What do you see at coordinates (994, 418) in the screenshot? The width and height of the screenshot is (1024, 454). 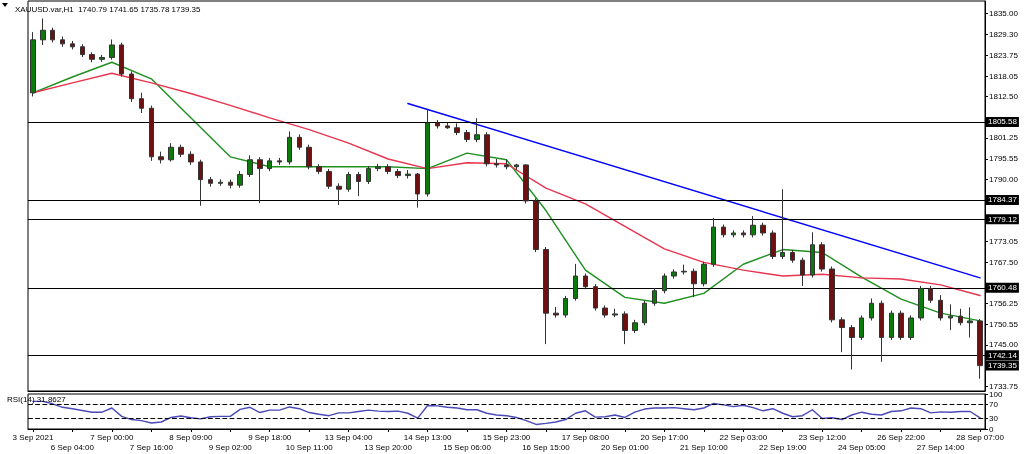 I see `y-tick-label: 30` at bounding box center [994, 418].